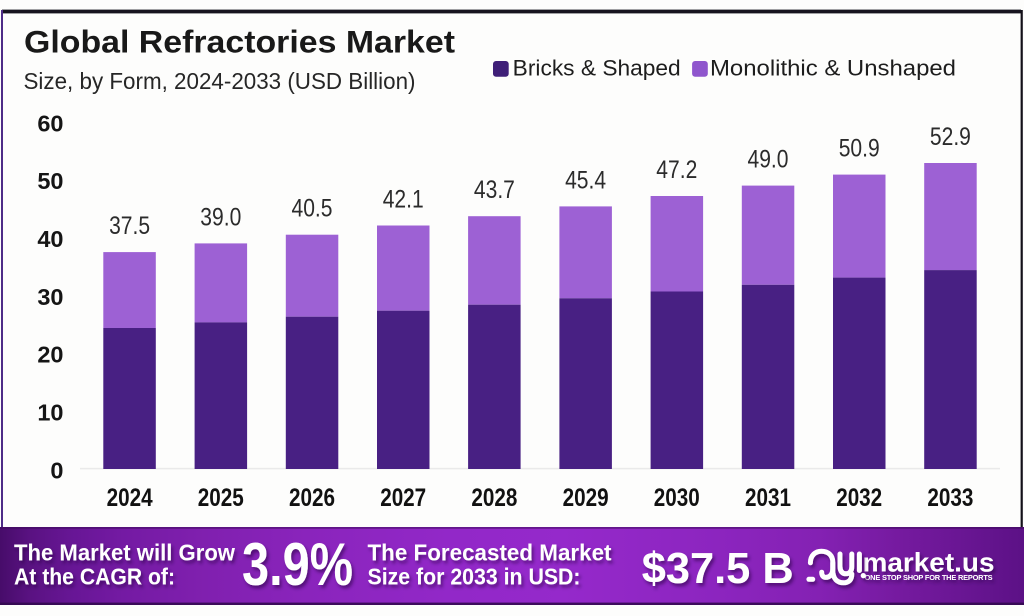 This screenshot has width=1024, height=616. Describe the element at coordinates (312, 209) in the screenshot. I see `svg-text: 40.5` at that location.